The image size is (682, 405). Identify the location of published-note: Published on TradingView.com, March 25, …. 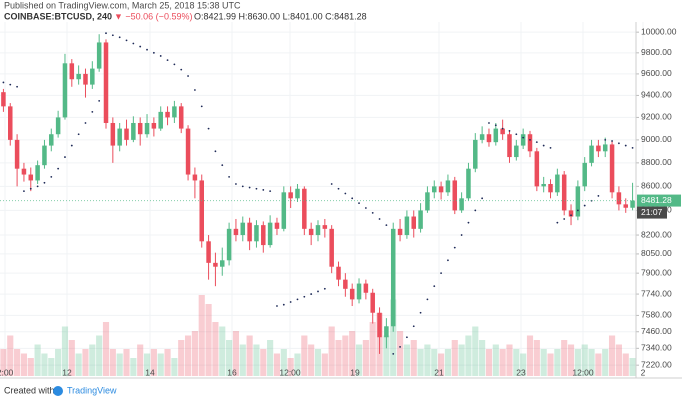
(122, 5).